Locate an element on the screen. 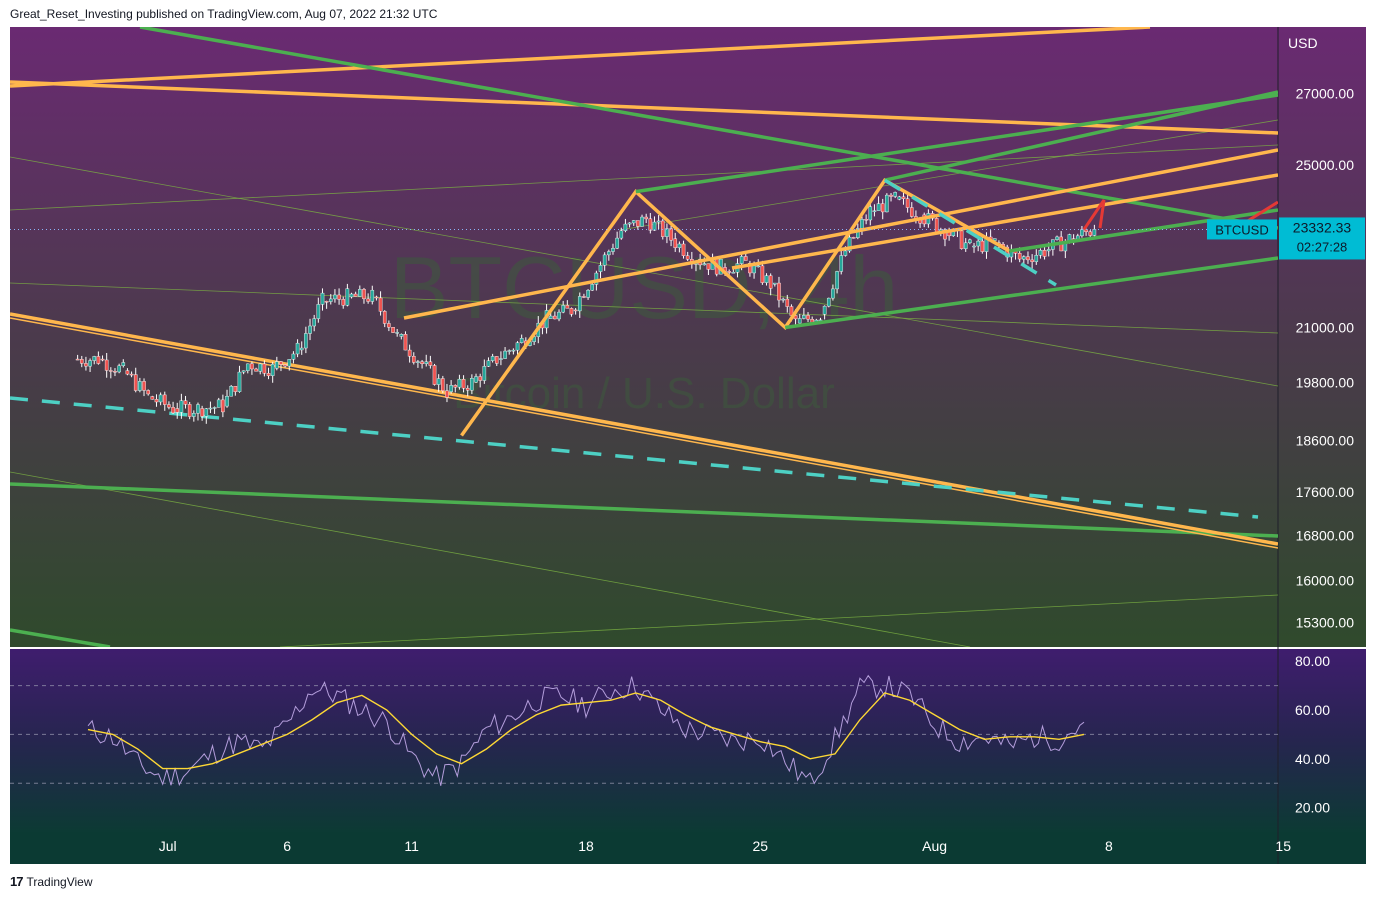  rsi-line is located at coordinates (586, 730).